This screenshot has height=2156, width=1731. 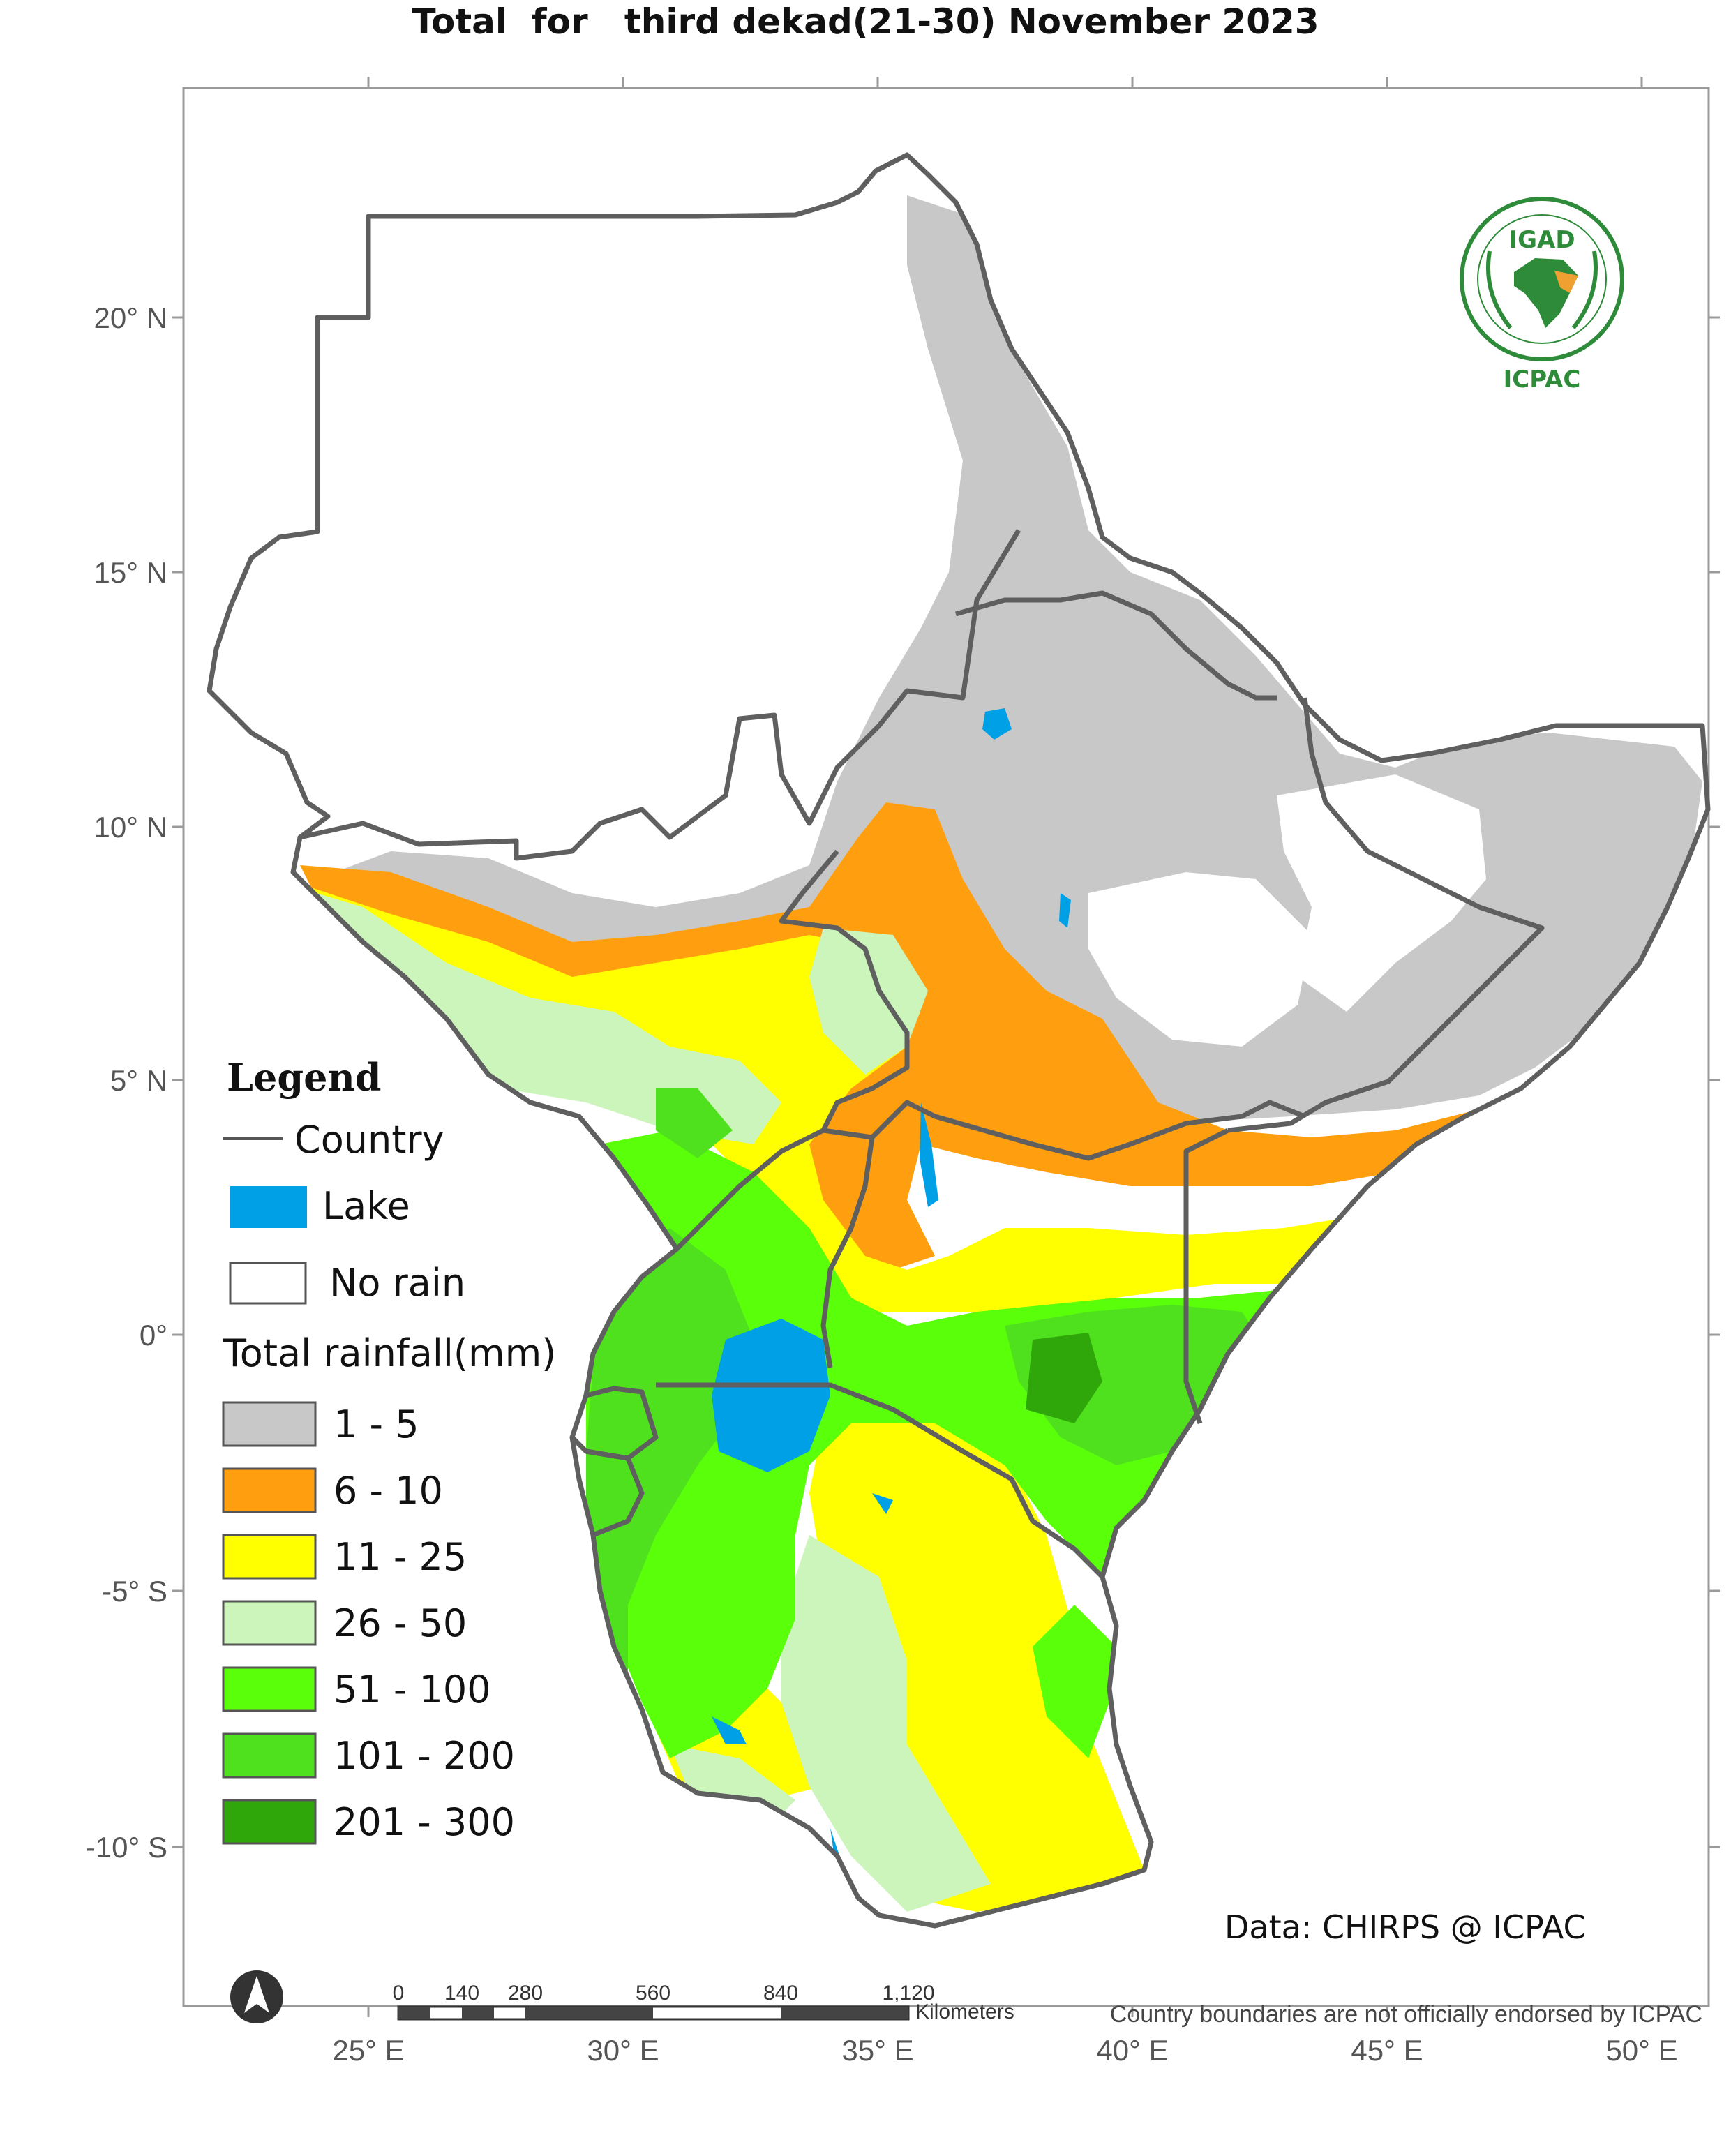 What do you see at coordinates (1132, 2050) in the screenshot?
I see `x-tick-label: 40° E` at bounding box center [1132, 2050].